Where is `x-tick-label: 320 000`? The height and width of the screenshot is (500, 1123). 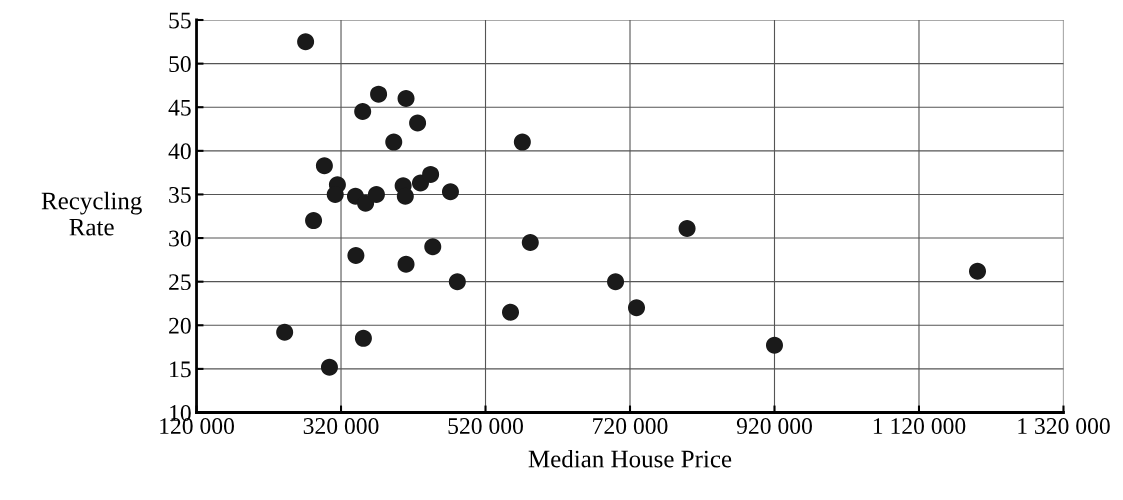
x-tick-label: 320 000 is located at coordinates (341, 426).